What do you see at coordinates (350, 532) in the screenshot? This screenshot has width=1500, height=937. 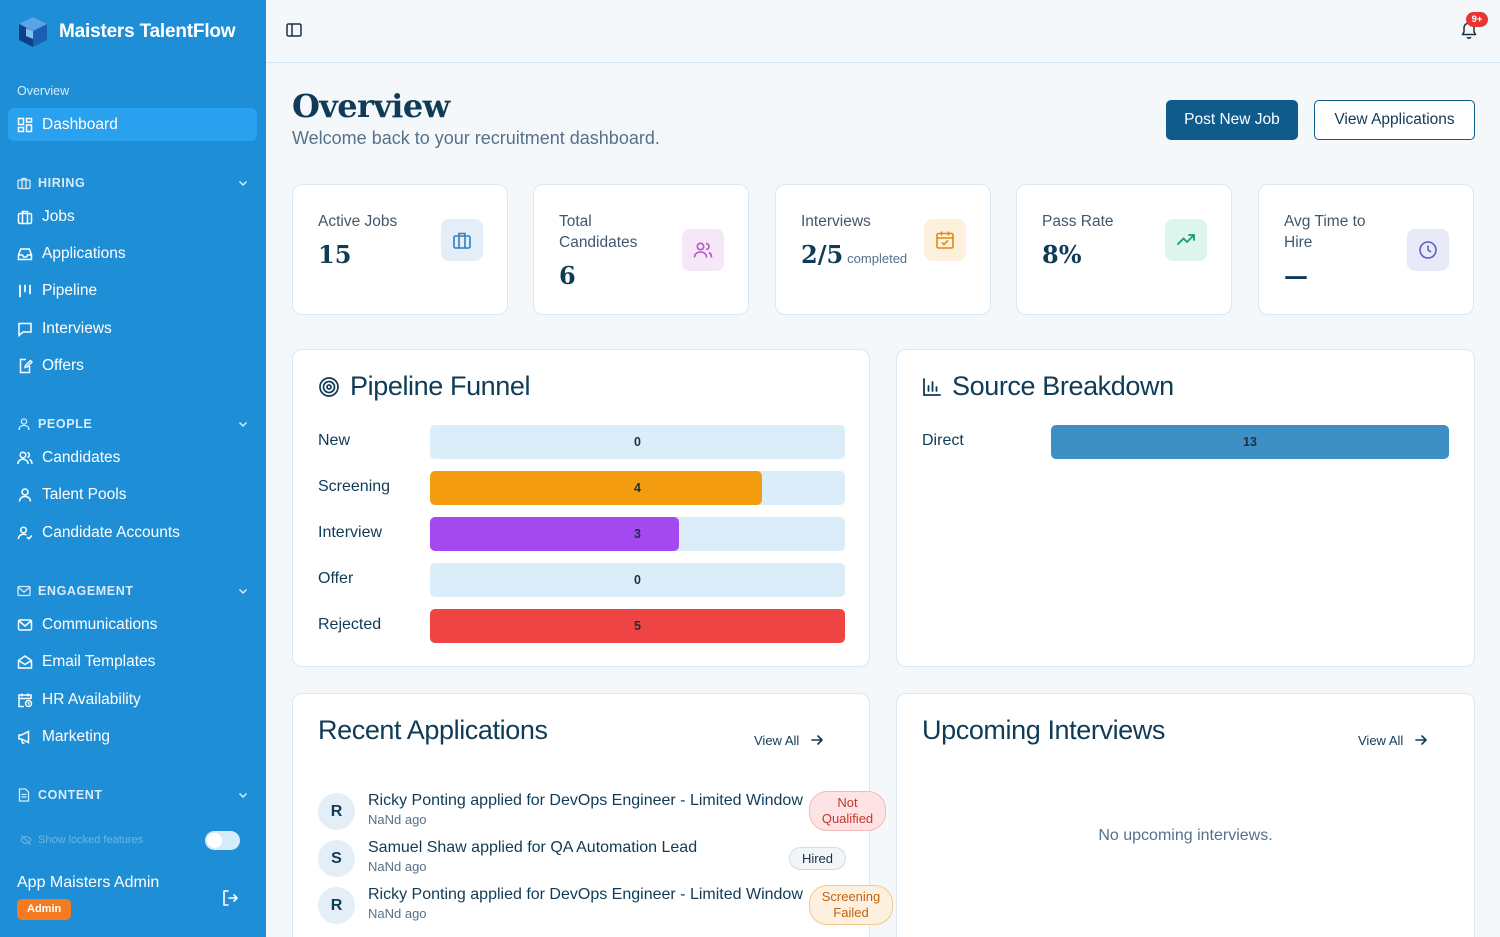 I see `funnel-stage-label: Interview` at bounding box center [350, 532].